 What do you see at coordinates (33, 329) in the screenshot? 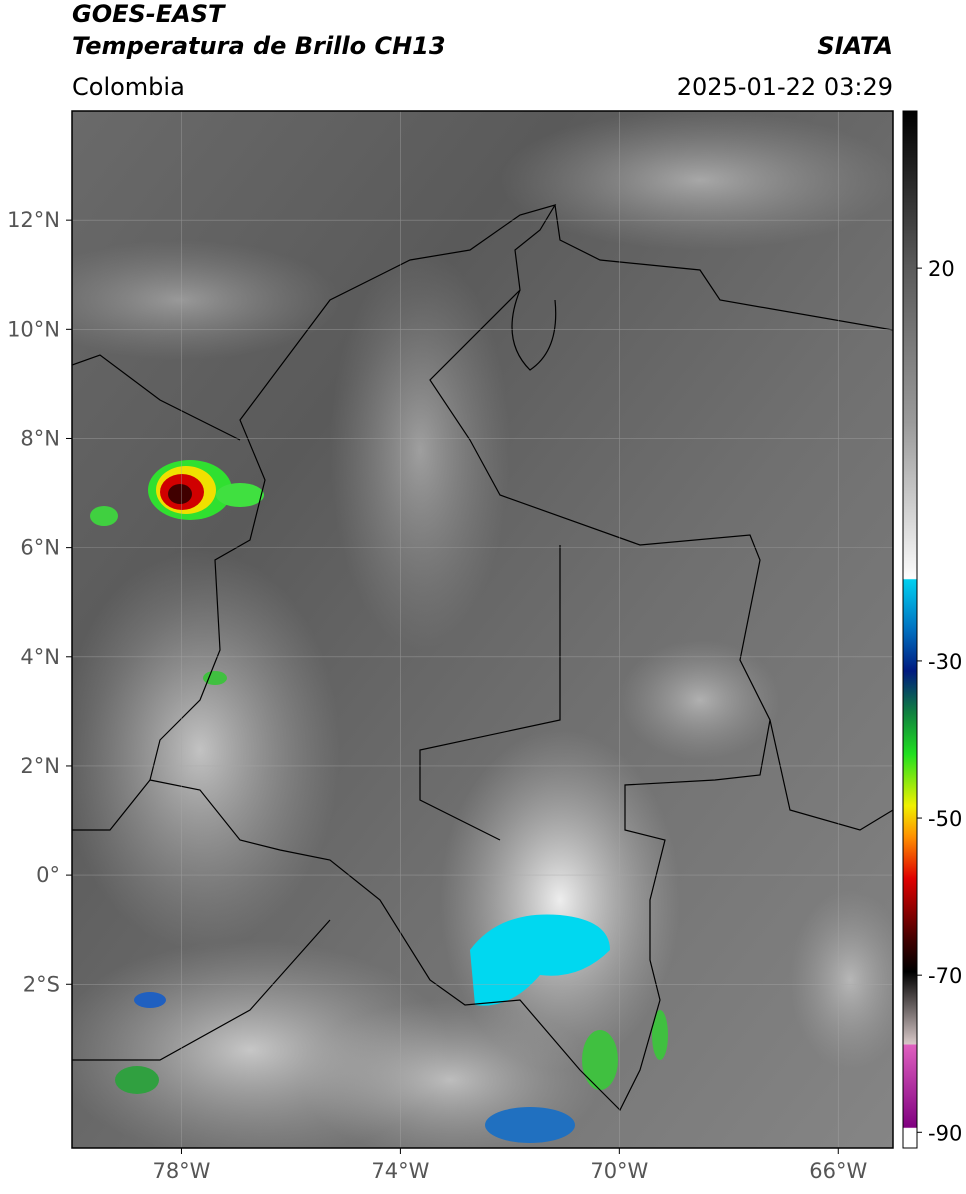
I see `lat-tick-label: 10°N` at bounding box center [33, 329].